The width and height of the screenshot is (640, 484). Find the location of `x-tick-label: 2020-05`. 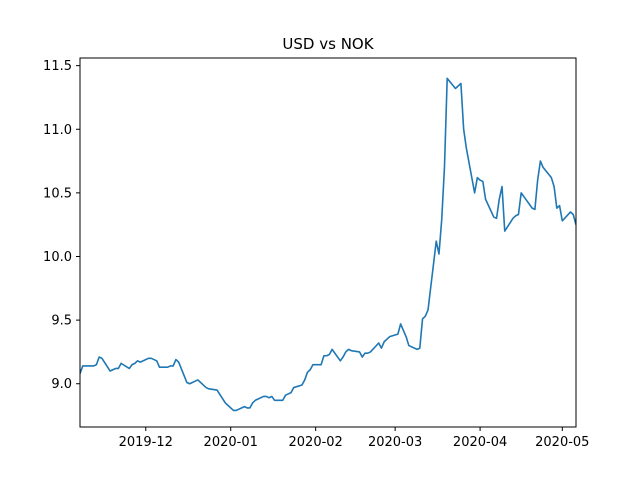

x-tick-label: 2020-05 is located at coordinates (562, 442).